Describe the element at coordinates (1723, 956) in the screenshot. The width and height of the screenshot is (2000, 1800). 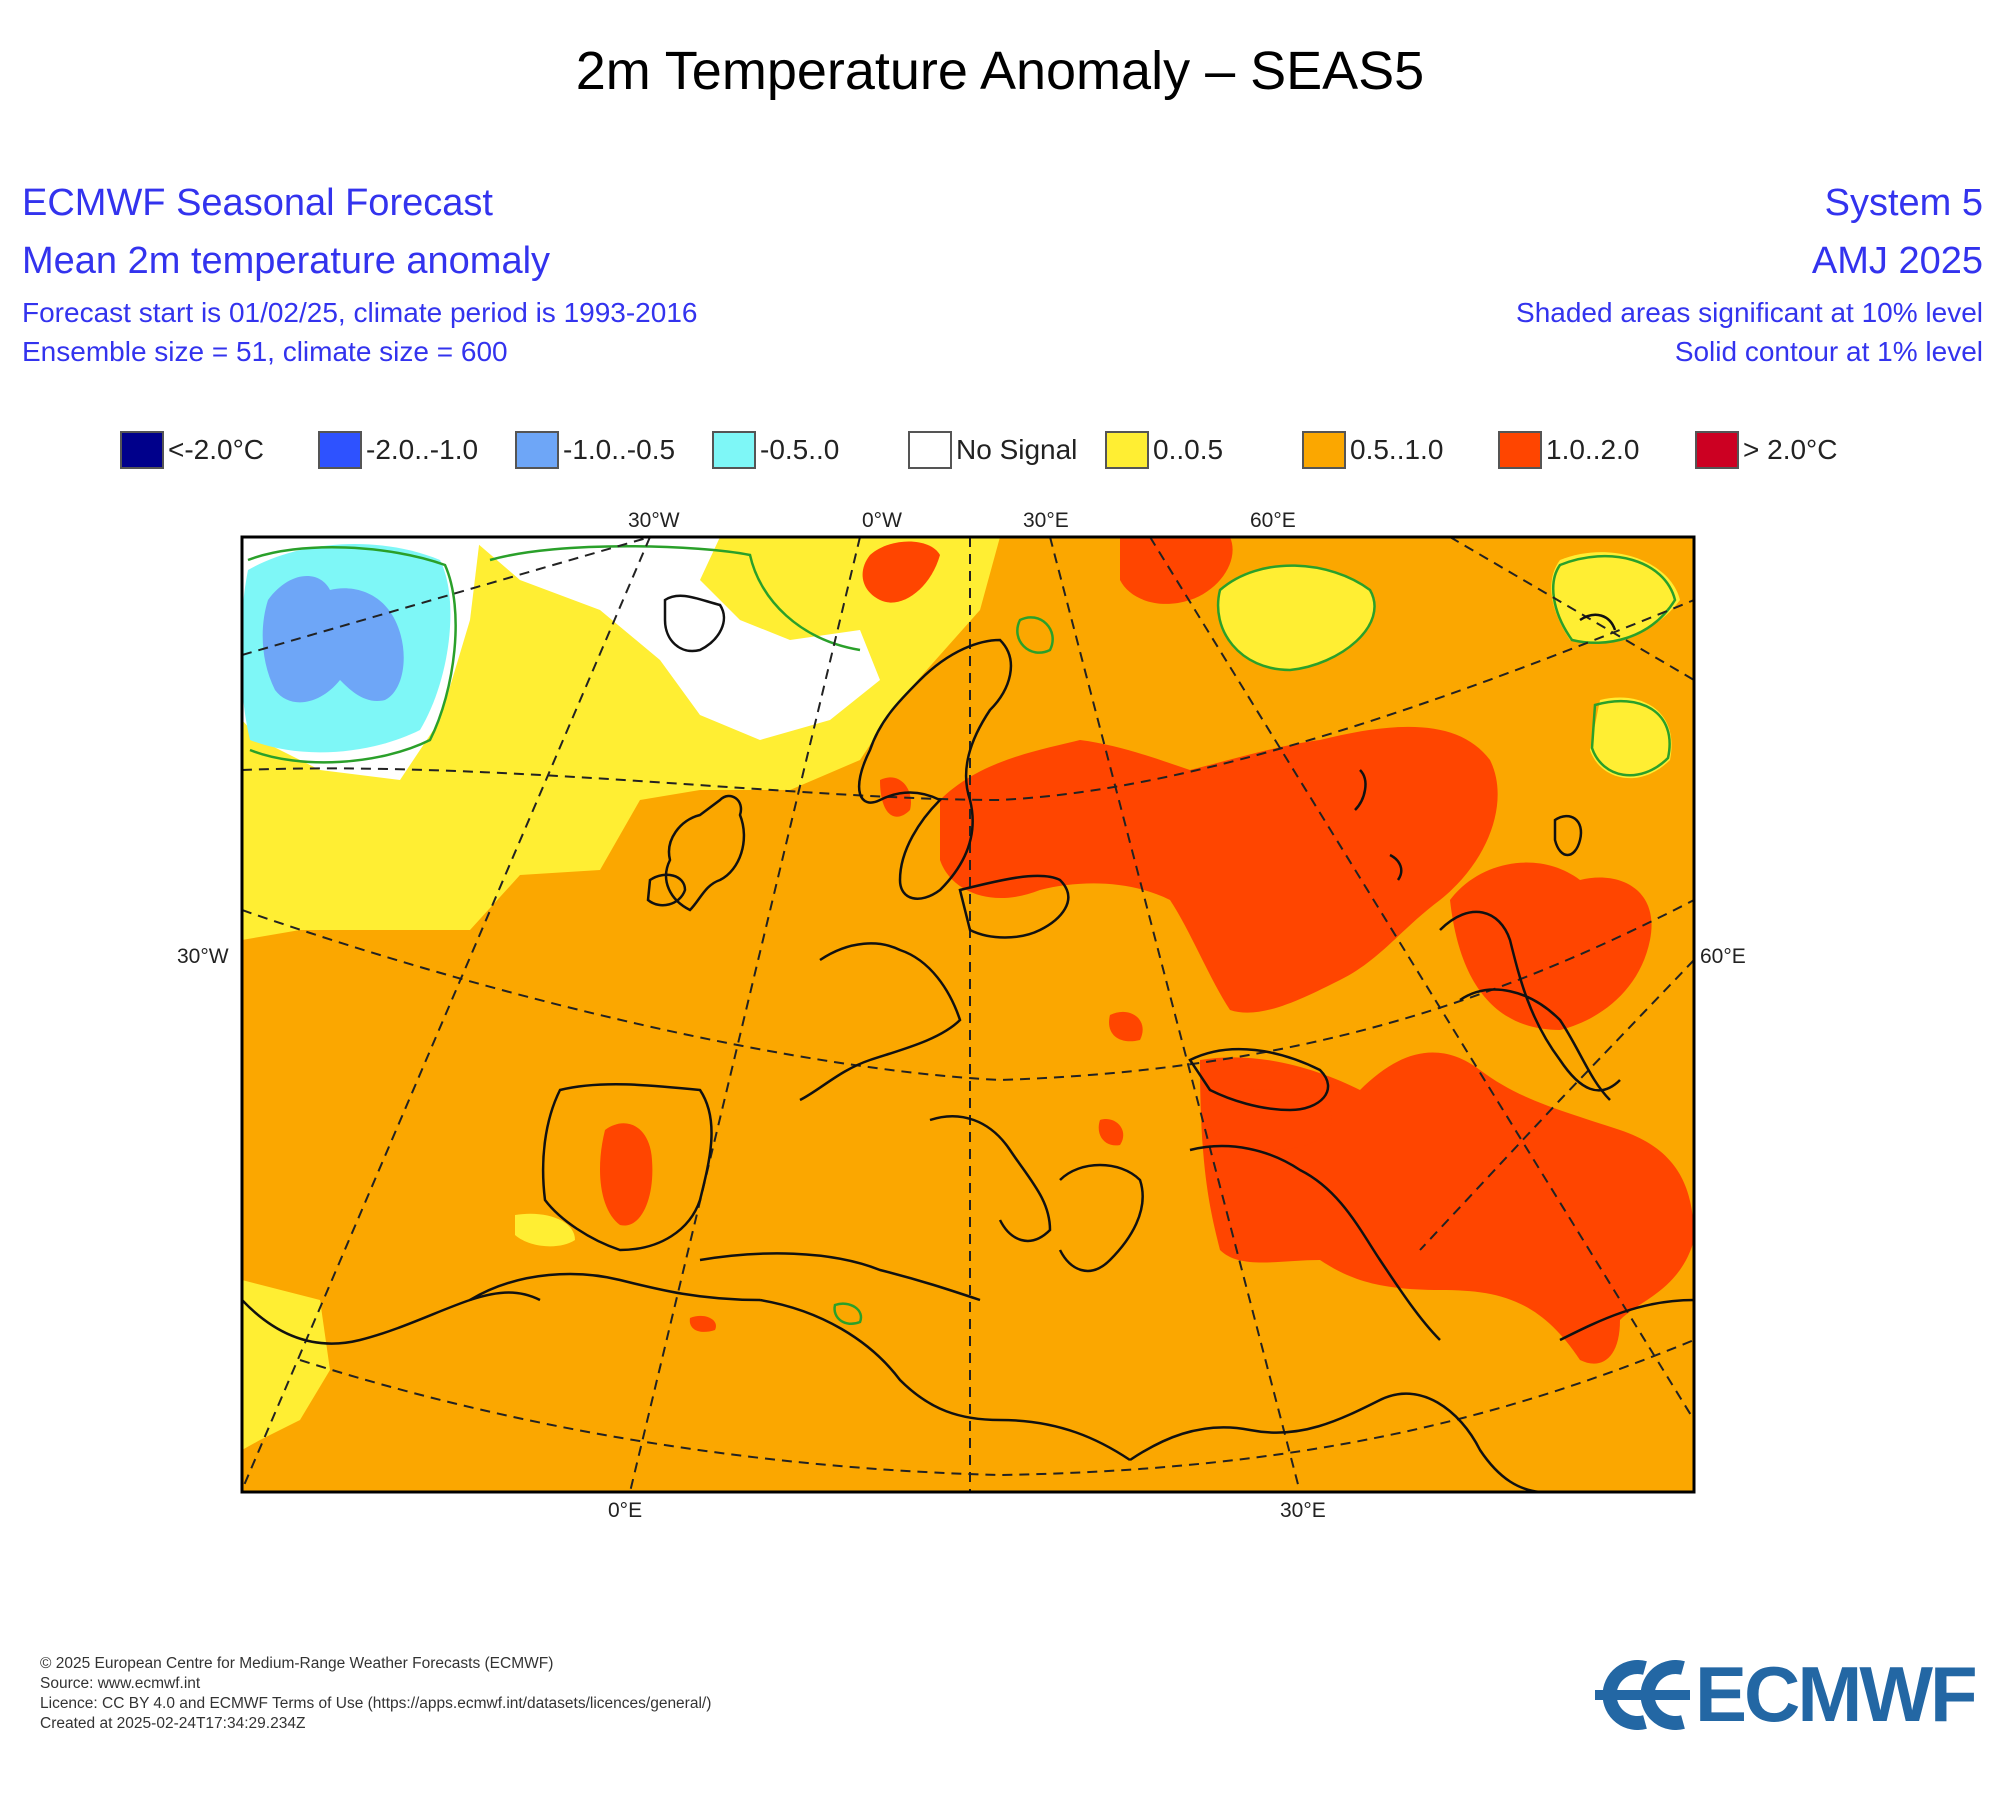
I see `right-label-60e: 60°E` at that location.